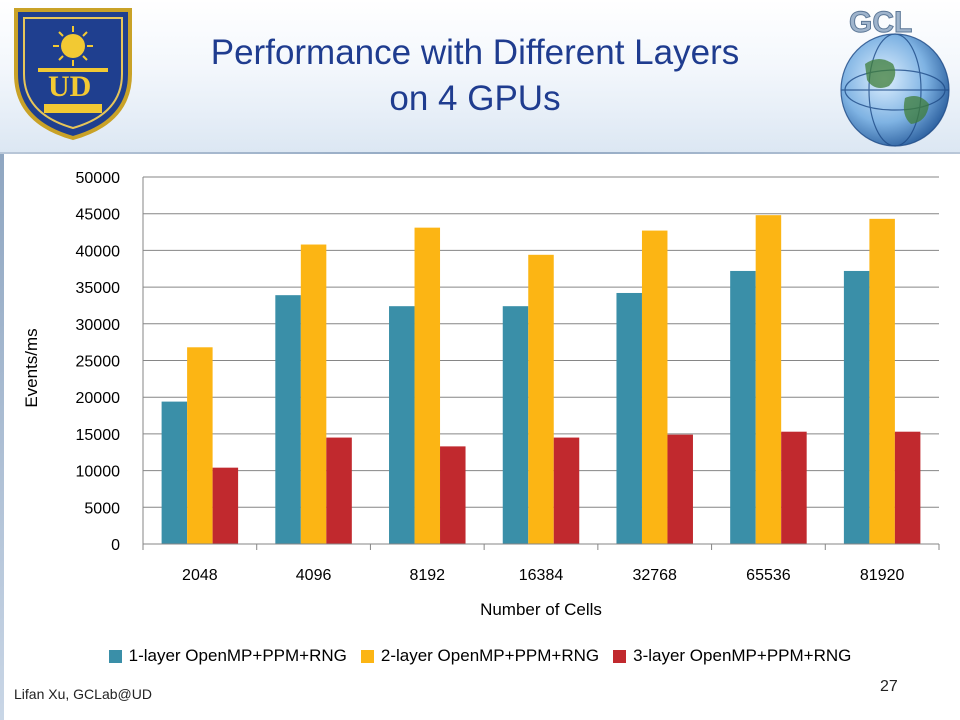  I want to click on x-tick-label: 16384, so click(541, 575).